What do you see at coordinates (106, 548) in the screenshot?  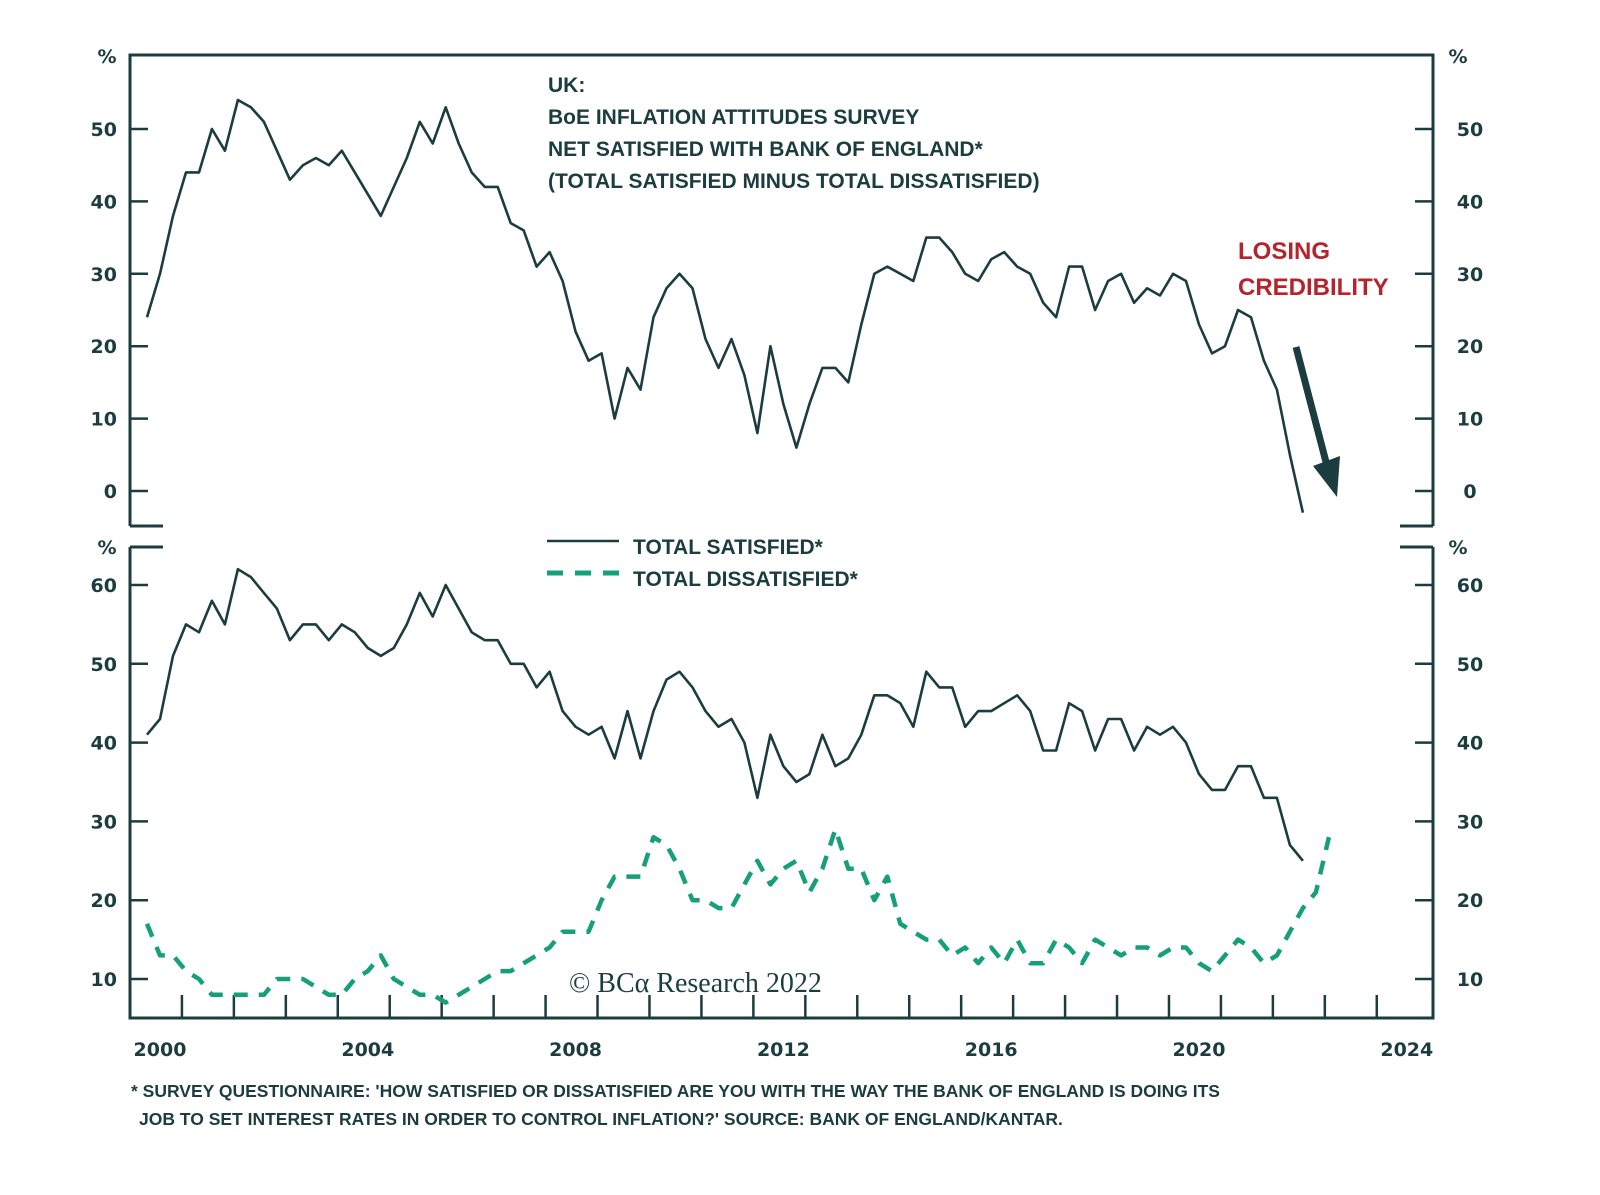 I see `bottom-left-unit-label: %` at bounding box center [106, 548].